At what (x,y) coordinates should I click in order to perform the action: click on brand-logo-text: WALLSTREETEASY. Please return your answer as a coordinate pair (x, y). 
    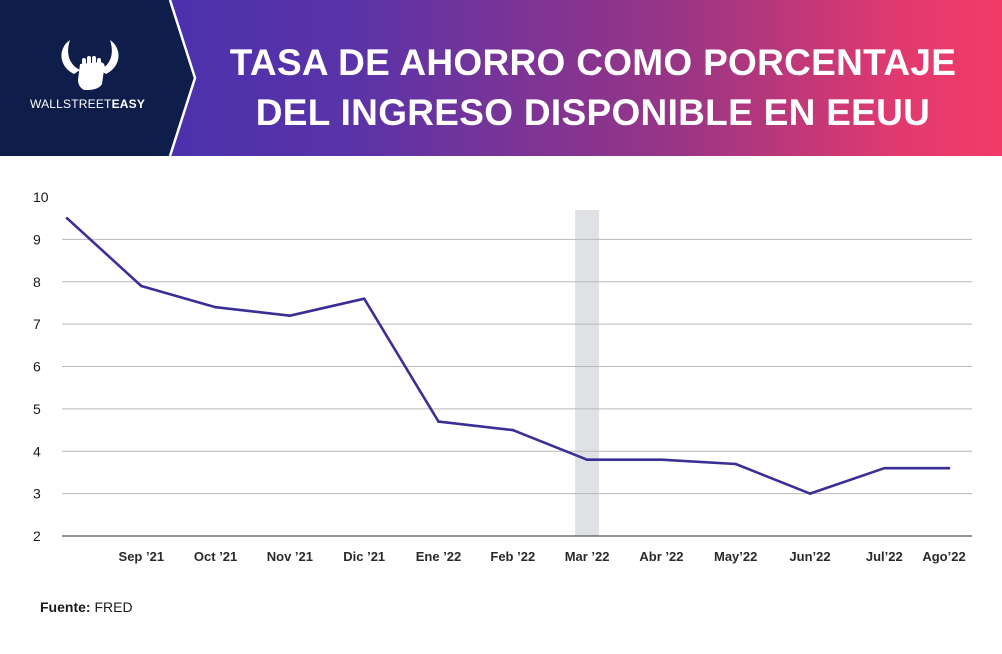
    Looking at the image, I should click on (100, 104).